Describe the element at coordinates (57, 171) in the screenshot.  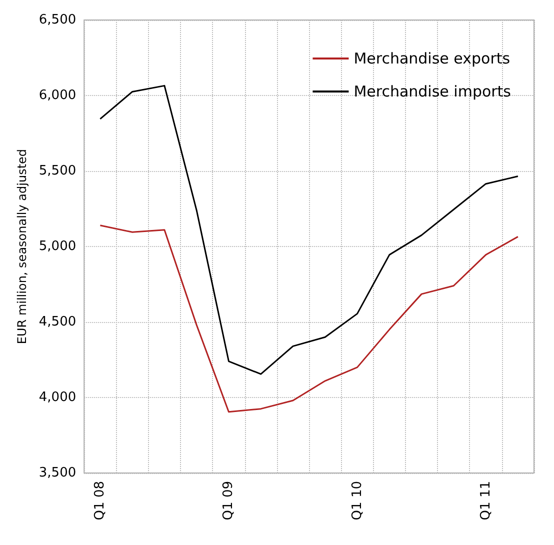
I see `y-tick-label: 5,500` at that location.